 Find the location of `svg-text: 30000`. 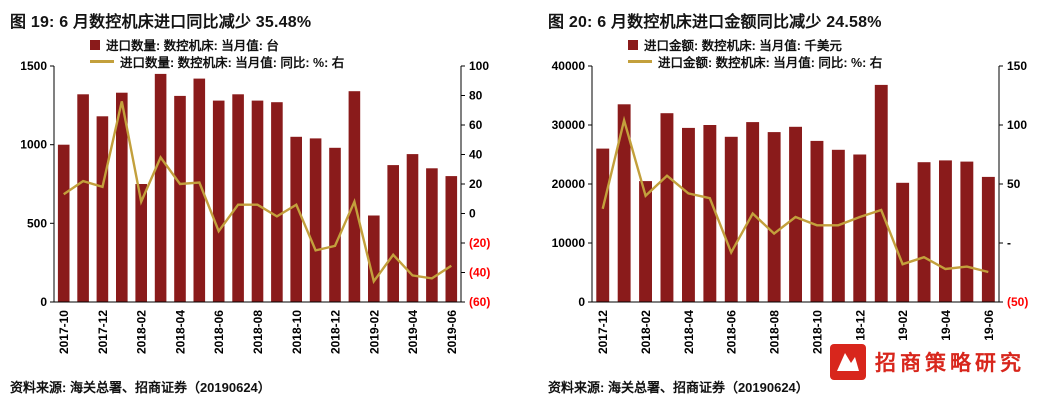

svg-text: 30000 is located at coordinates (569, 125).